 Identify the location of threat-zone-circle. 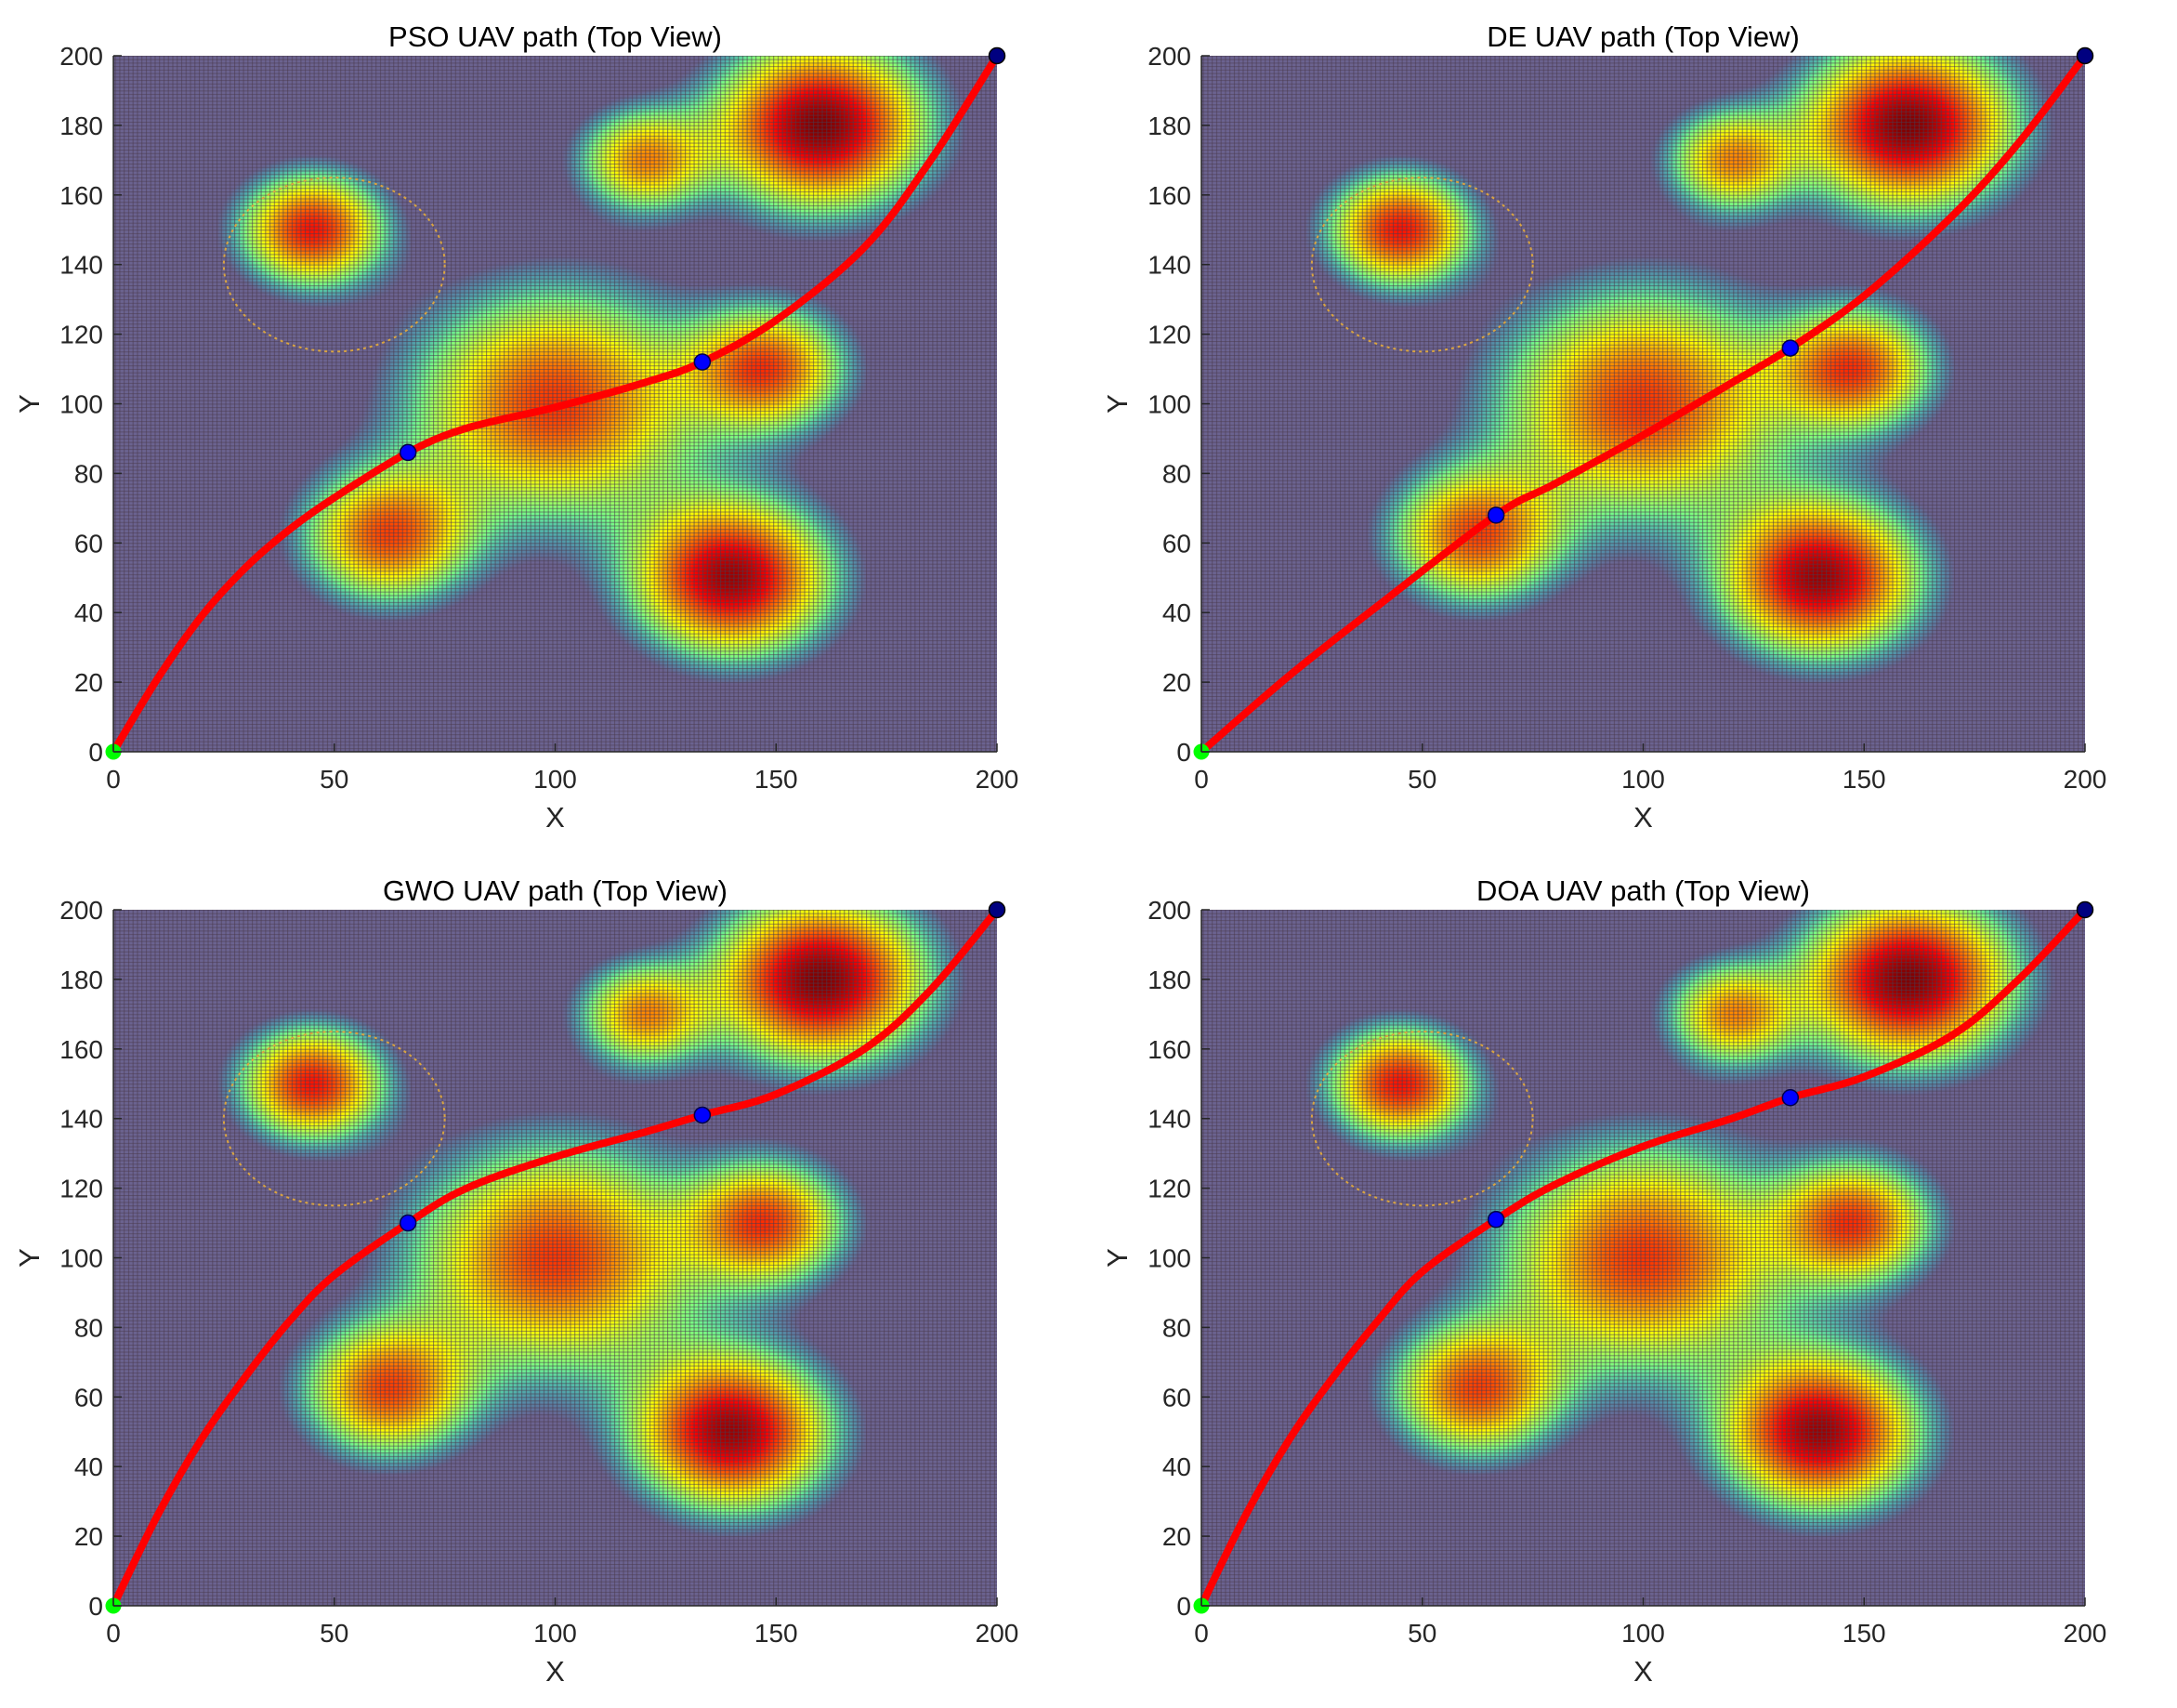
(334, 265).